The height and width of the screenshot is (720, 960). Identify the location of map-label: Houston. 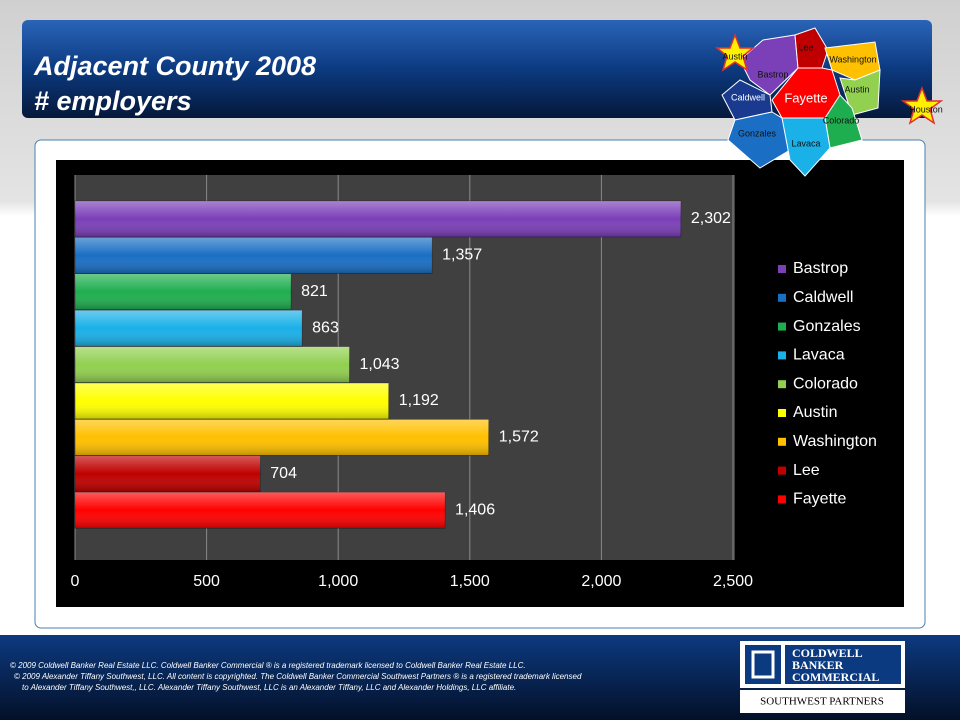
(926, 109).